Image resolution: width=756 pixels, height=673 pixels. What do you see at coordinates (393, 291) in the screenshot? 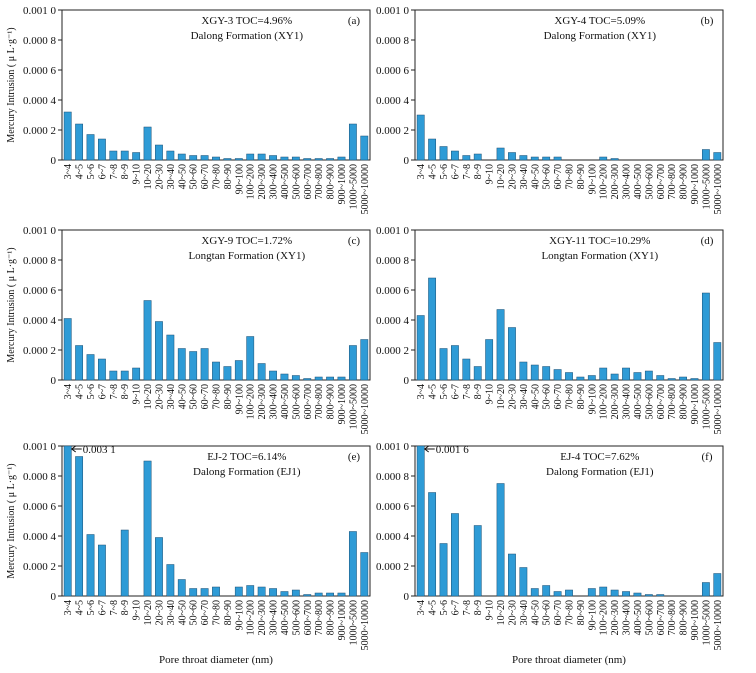
I see `y-tick-label: 0.000 6` at bounding box center [393, 291].